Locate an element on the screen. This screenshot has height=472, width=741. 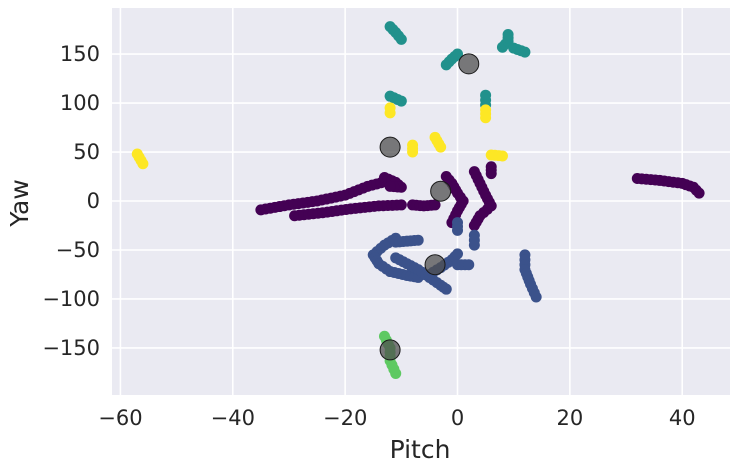
y-tick-labels: −150 −100 −50 0 50 100 150 is located at coordinates (71, 201).